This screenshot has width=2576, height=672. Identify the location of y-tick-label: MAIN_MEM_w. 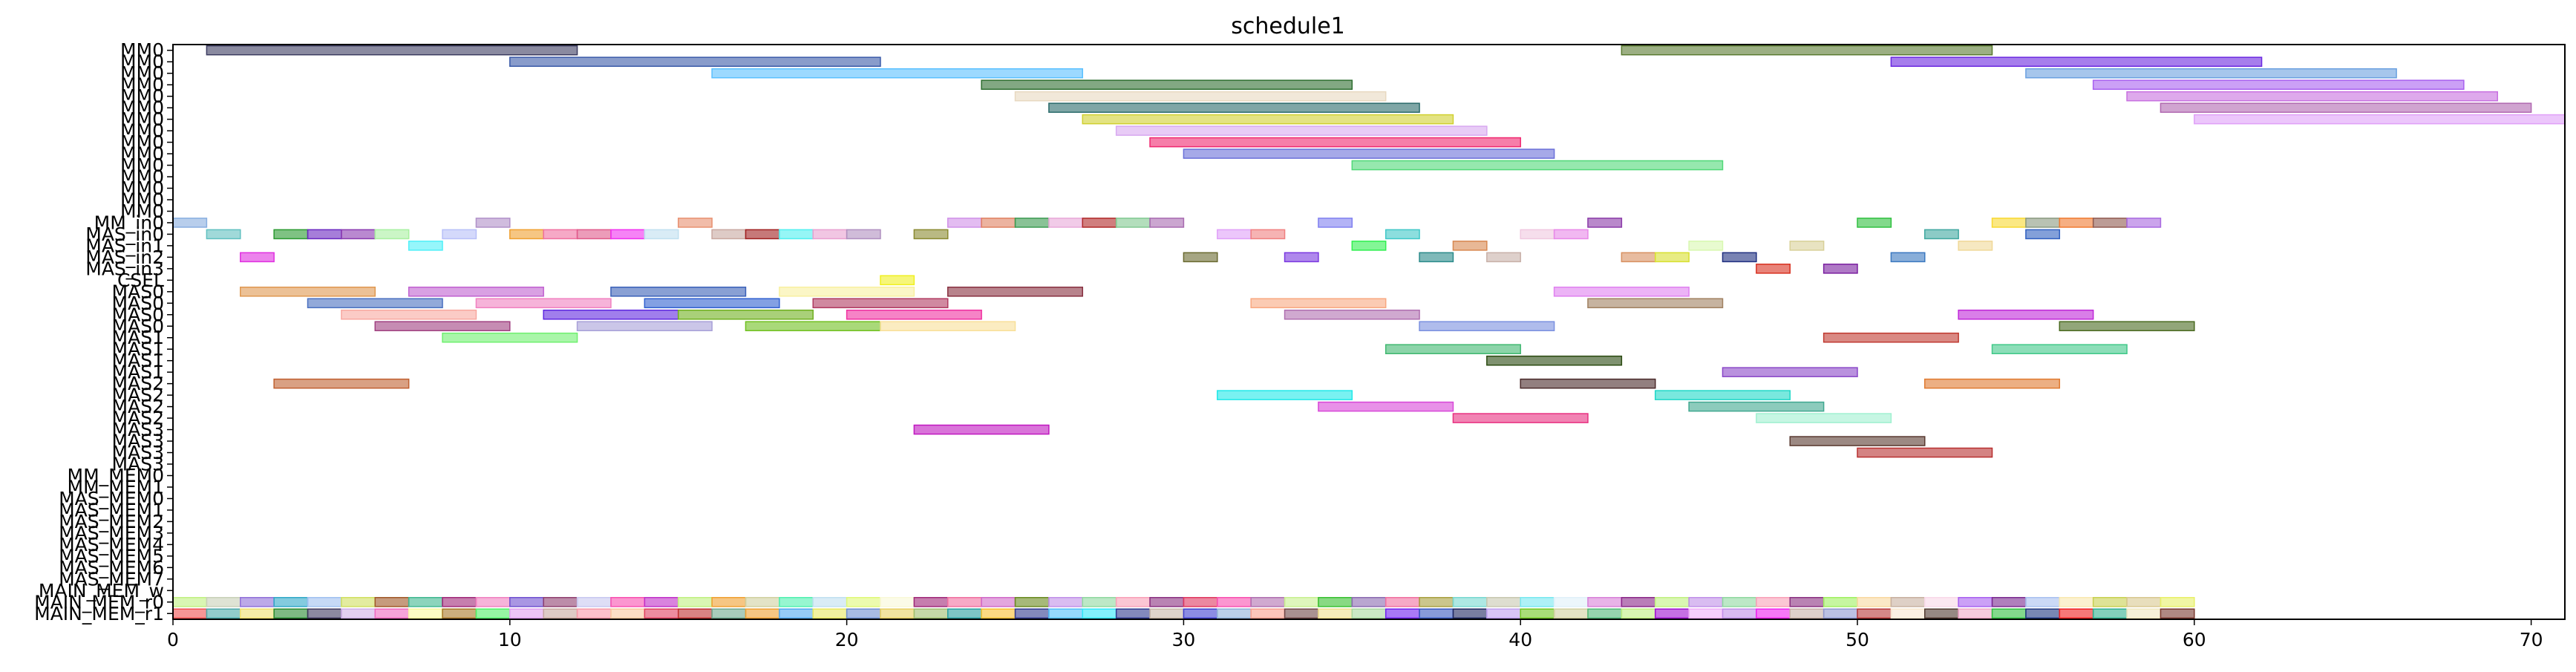
(102, 590).